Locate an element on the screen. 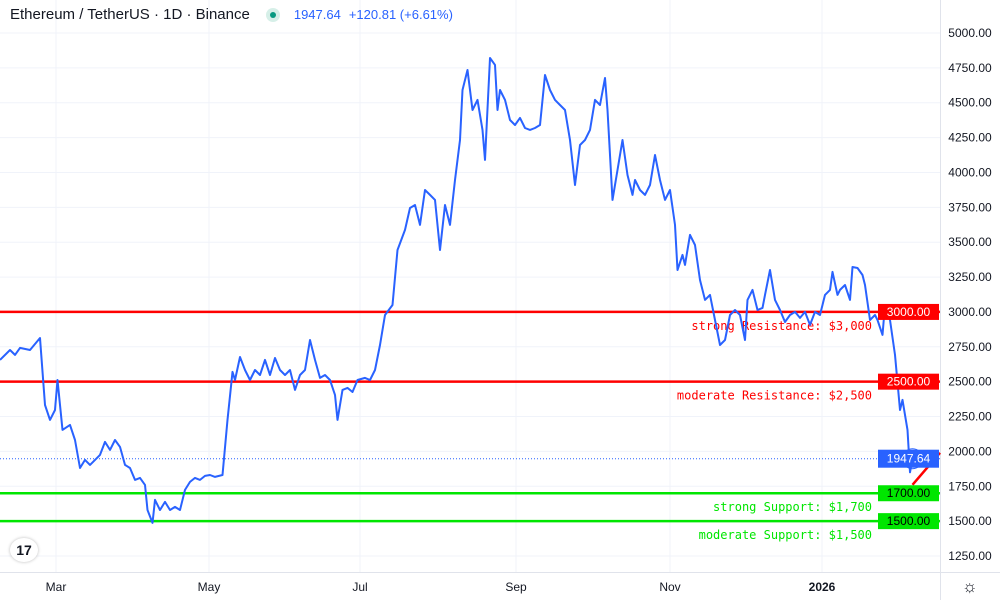  last-price-label: 1947.64 is located at coordinates (909, 459).